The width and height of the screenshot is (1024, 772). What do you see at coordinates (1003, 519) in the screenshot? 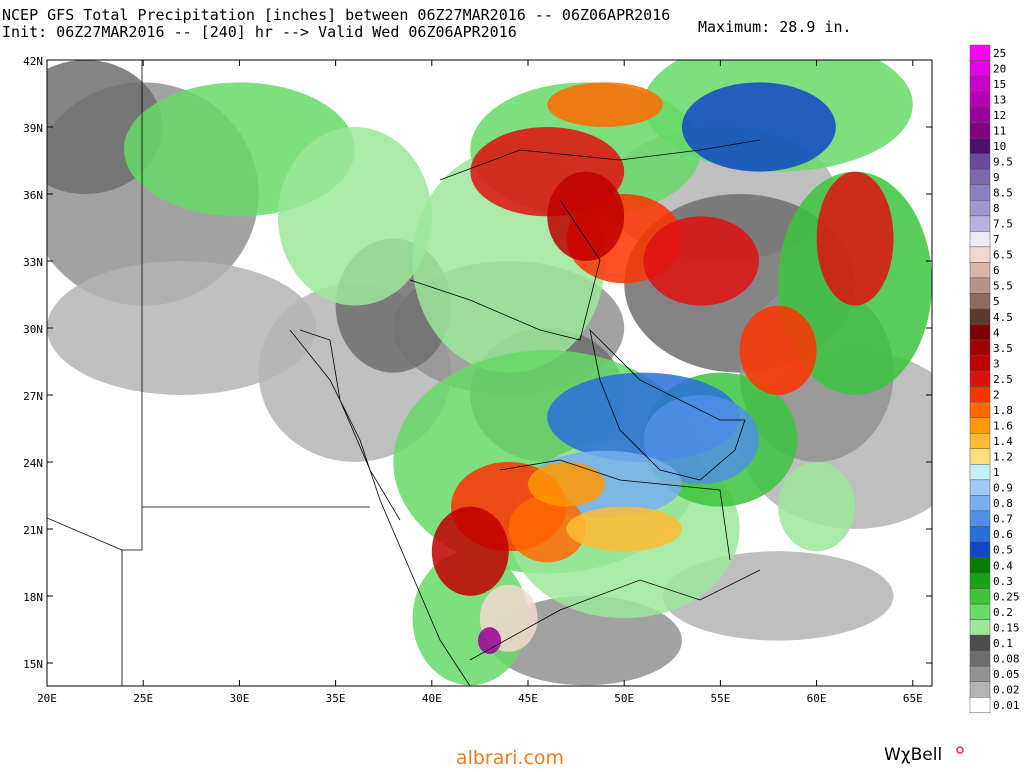
I see `legend-label: 0.7` at bounding box center [1003, 519].